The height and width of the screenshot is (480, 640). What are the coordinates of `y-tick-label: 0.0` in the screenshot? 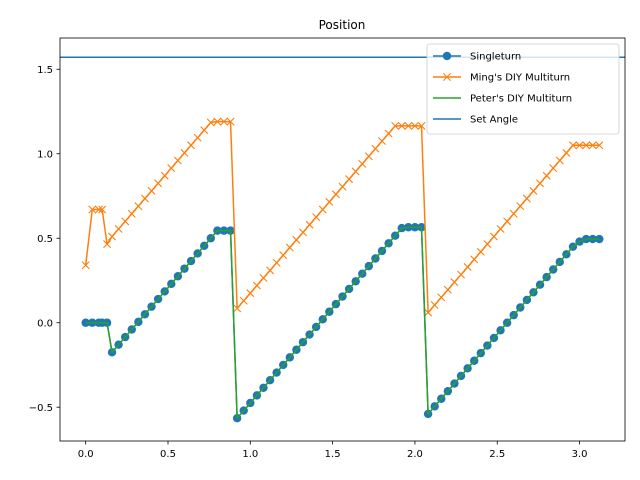 It's located at (45, 323).